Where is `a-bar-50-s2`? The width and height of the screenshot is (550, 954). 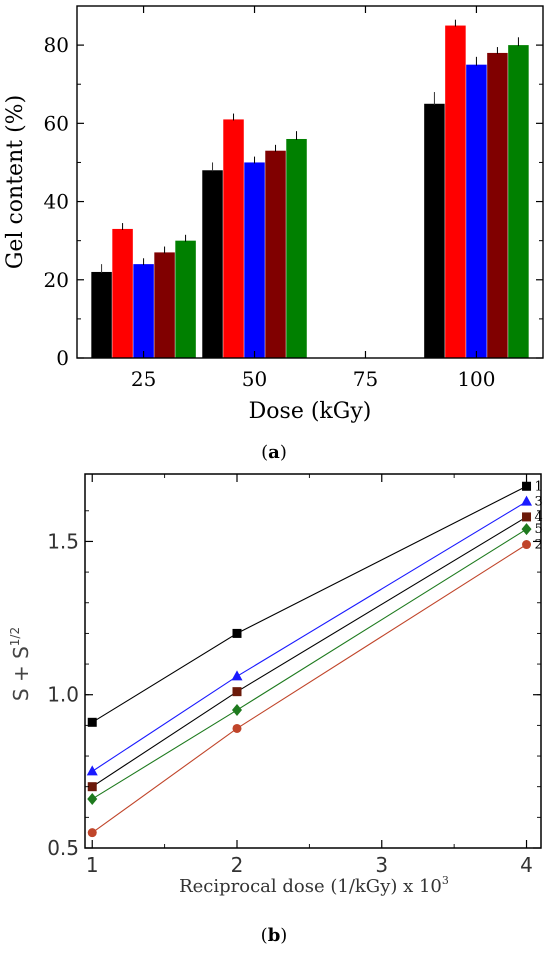
a-bar-50-s2 is located at coordinates (233, 238).